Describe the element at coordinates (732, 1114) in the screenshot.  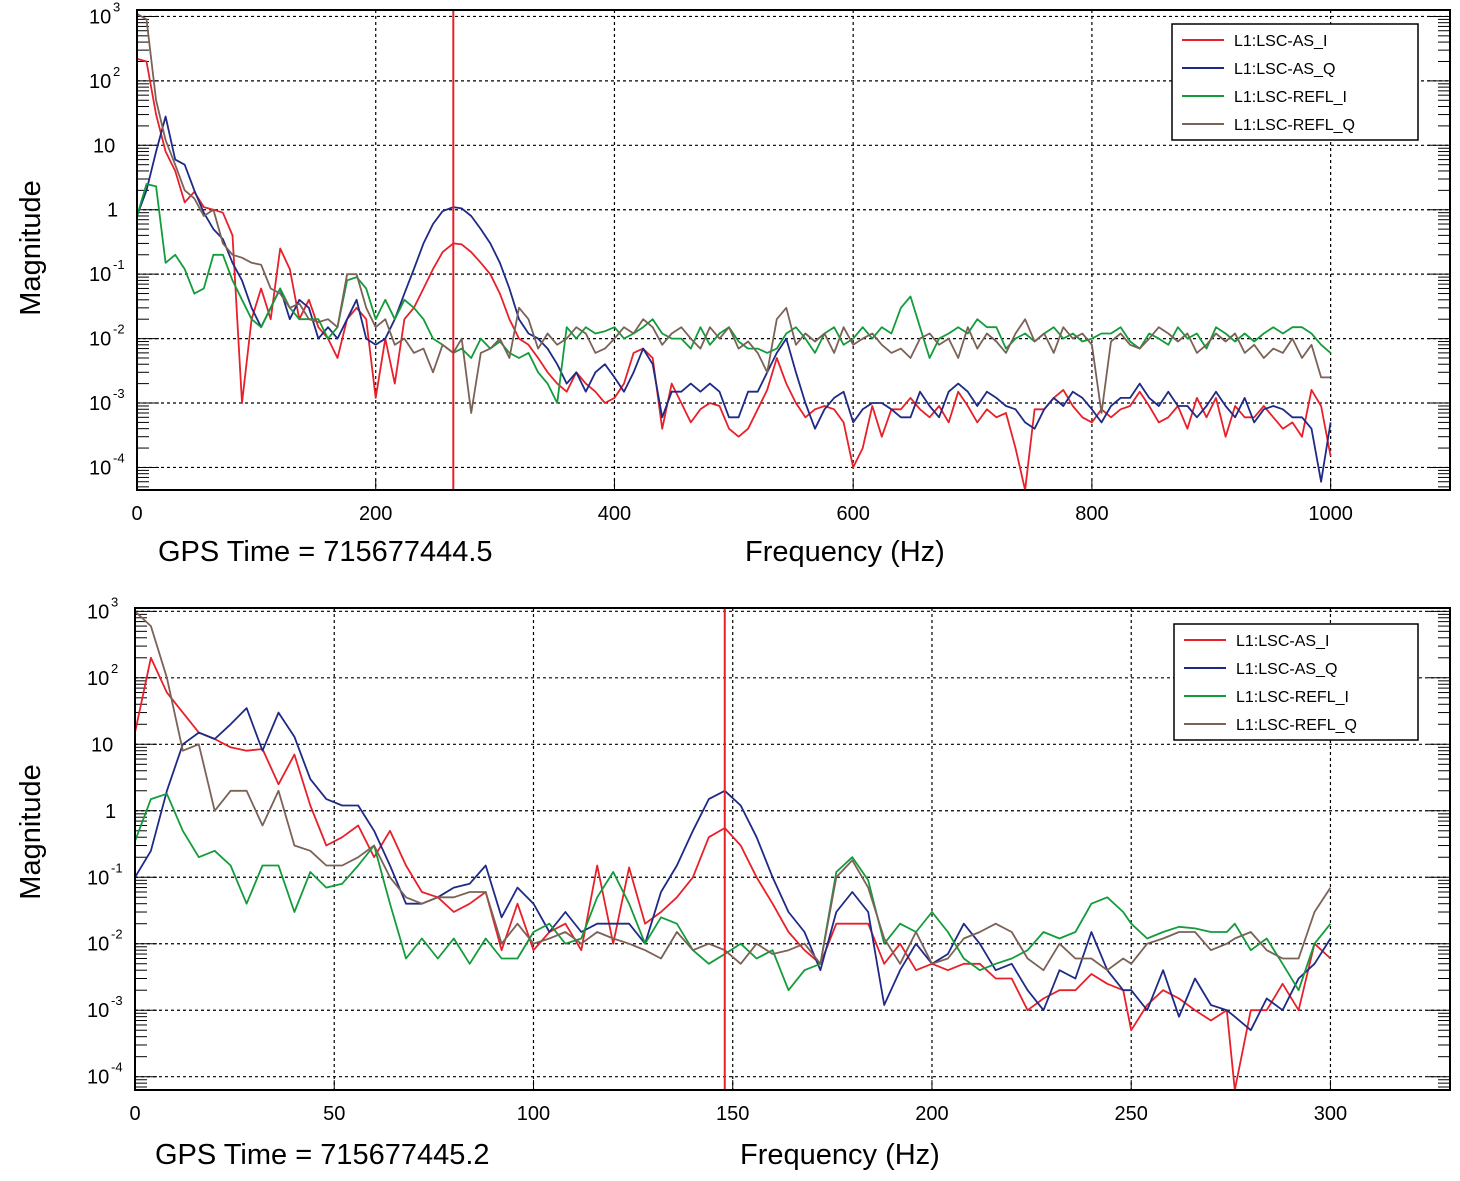
I see `bottom-chart-x-tick-label: 150` at that location.